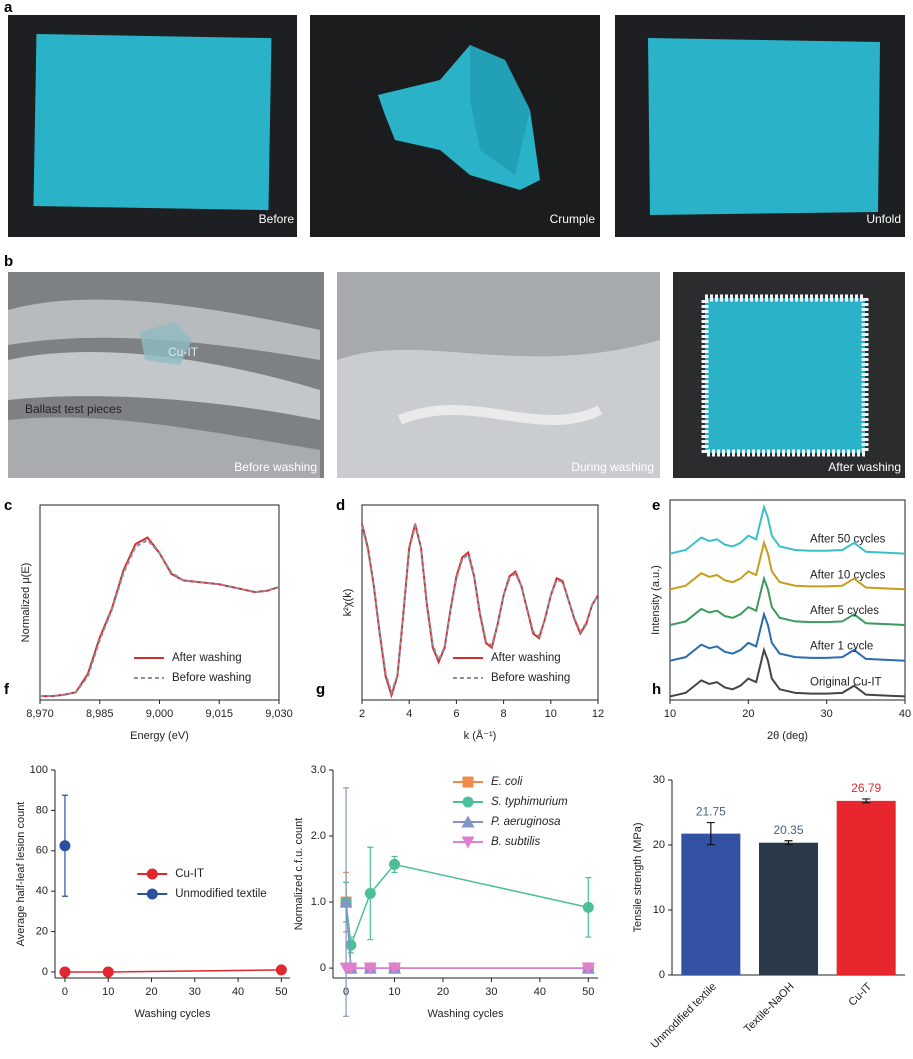  I want to click on y-axis-label: Intensity (a.u.), so click(656, 600).